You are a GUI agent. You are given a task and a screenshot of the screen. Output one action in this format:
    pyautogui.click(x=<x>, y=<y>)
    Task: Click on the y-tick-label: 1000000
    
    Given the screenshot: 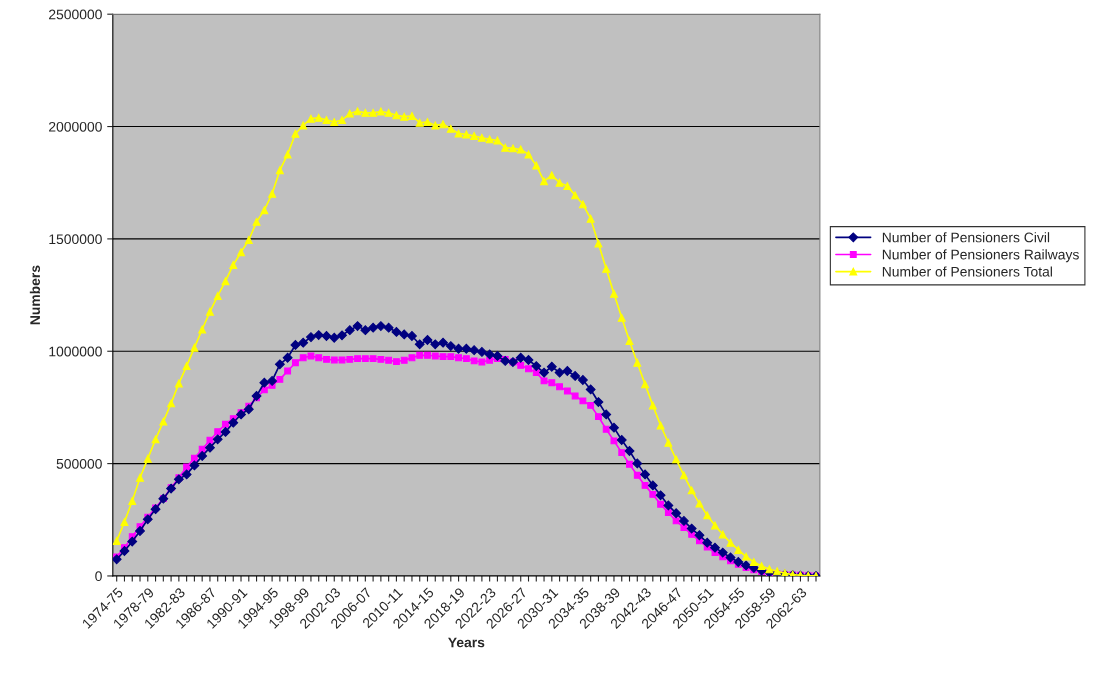 What is the action you would take?
    pyautogui.click(x=75, y=351)
    